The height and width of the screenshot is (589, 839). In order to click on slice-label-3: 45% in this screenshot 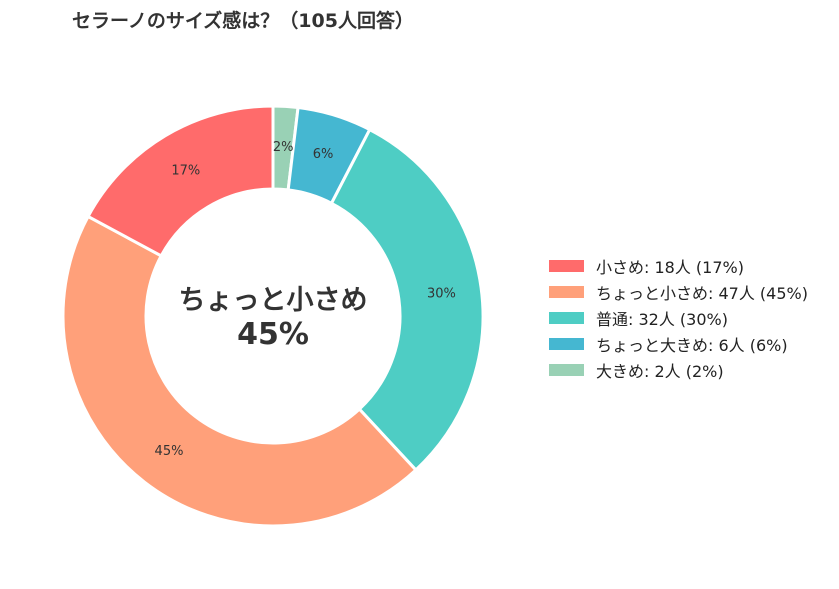, I will do `click(169, 451)`.